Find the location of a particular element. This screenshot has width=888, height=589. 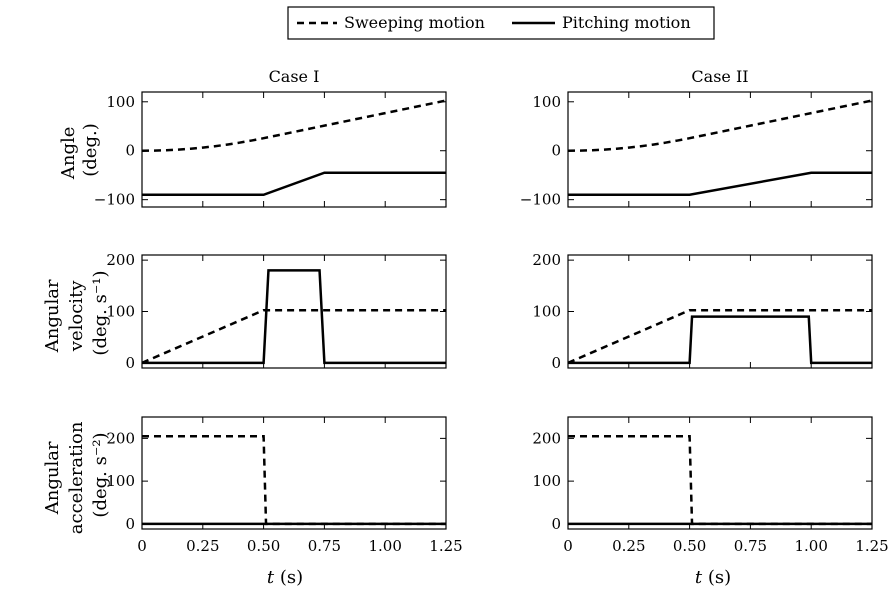

panel-4: 0 0.25 0.50 0.75 1.00 1.25 0 100 200 is located at coordinates (284, 485).